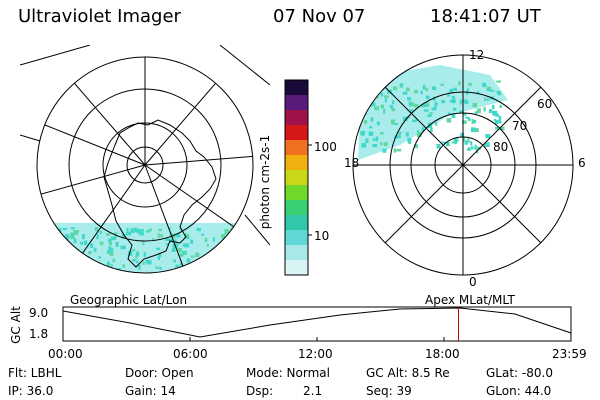 The height and width of the screenshot is (400, 600). I want to click on left-panel-label: Geographic Lat/Lon, so click(129, 300).